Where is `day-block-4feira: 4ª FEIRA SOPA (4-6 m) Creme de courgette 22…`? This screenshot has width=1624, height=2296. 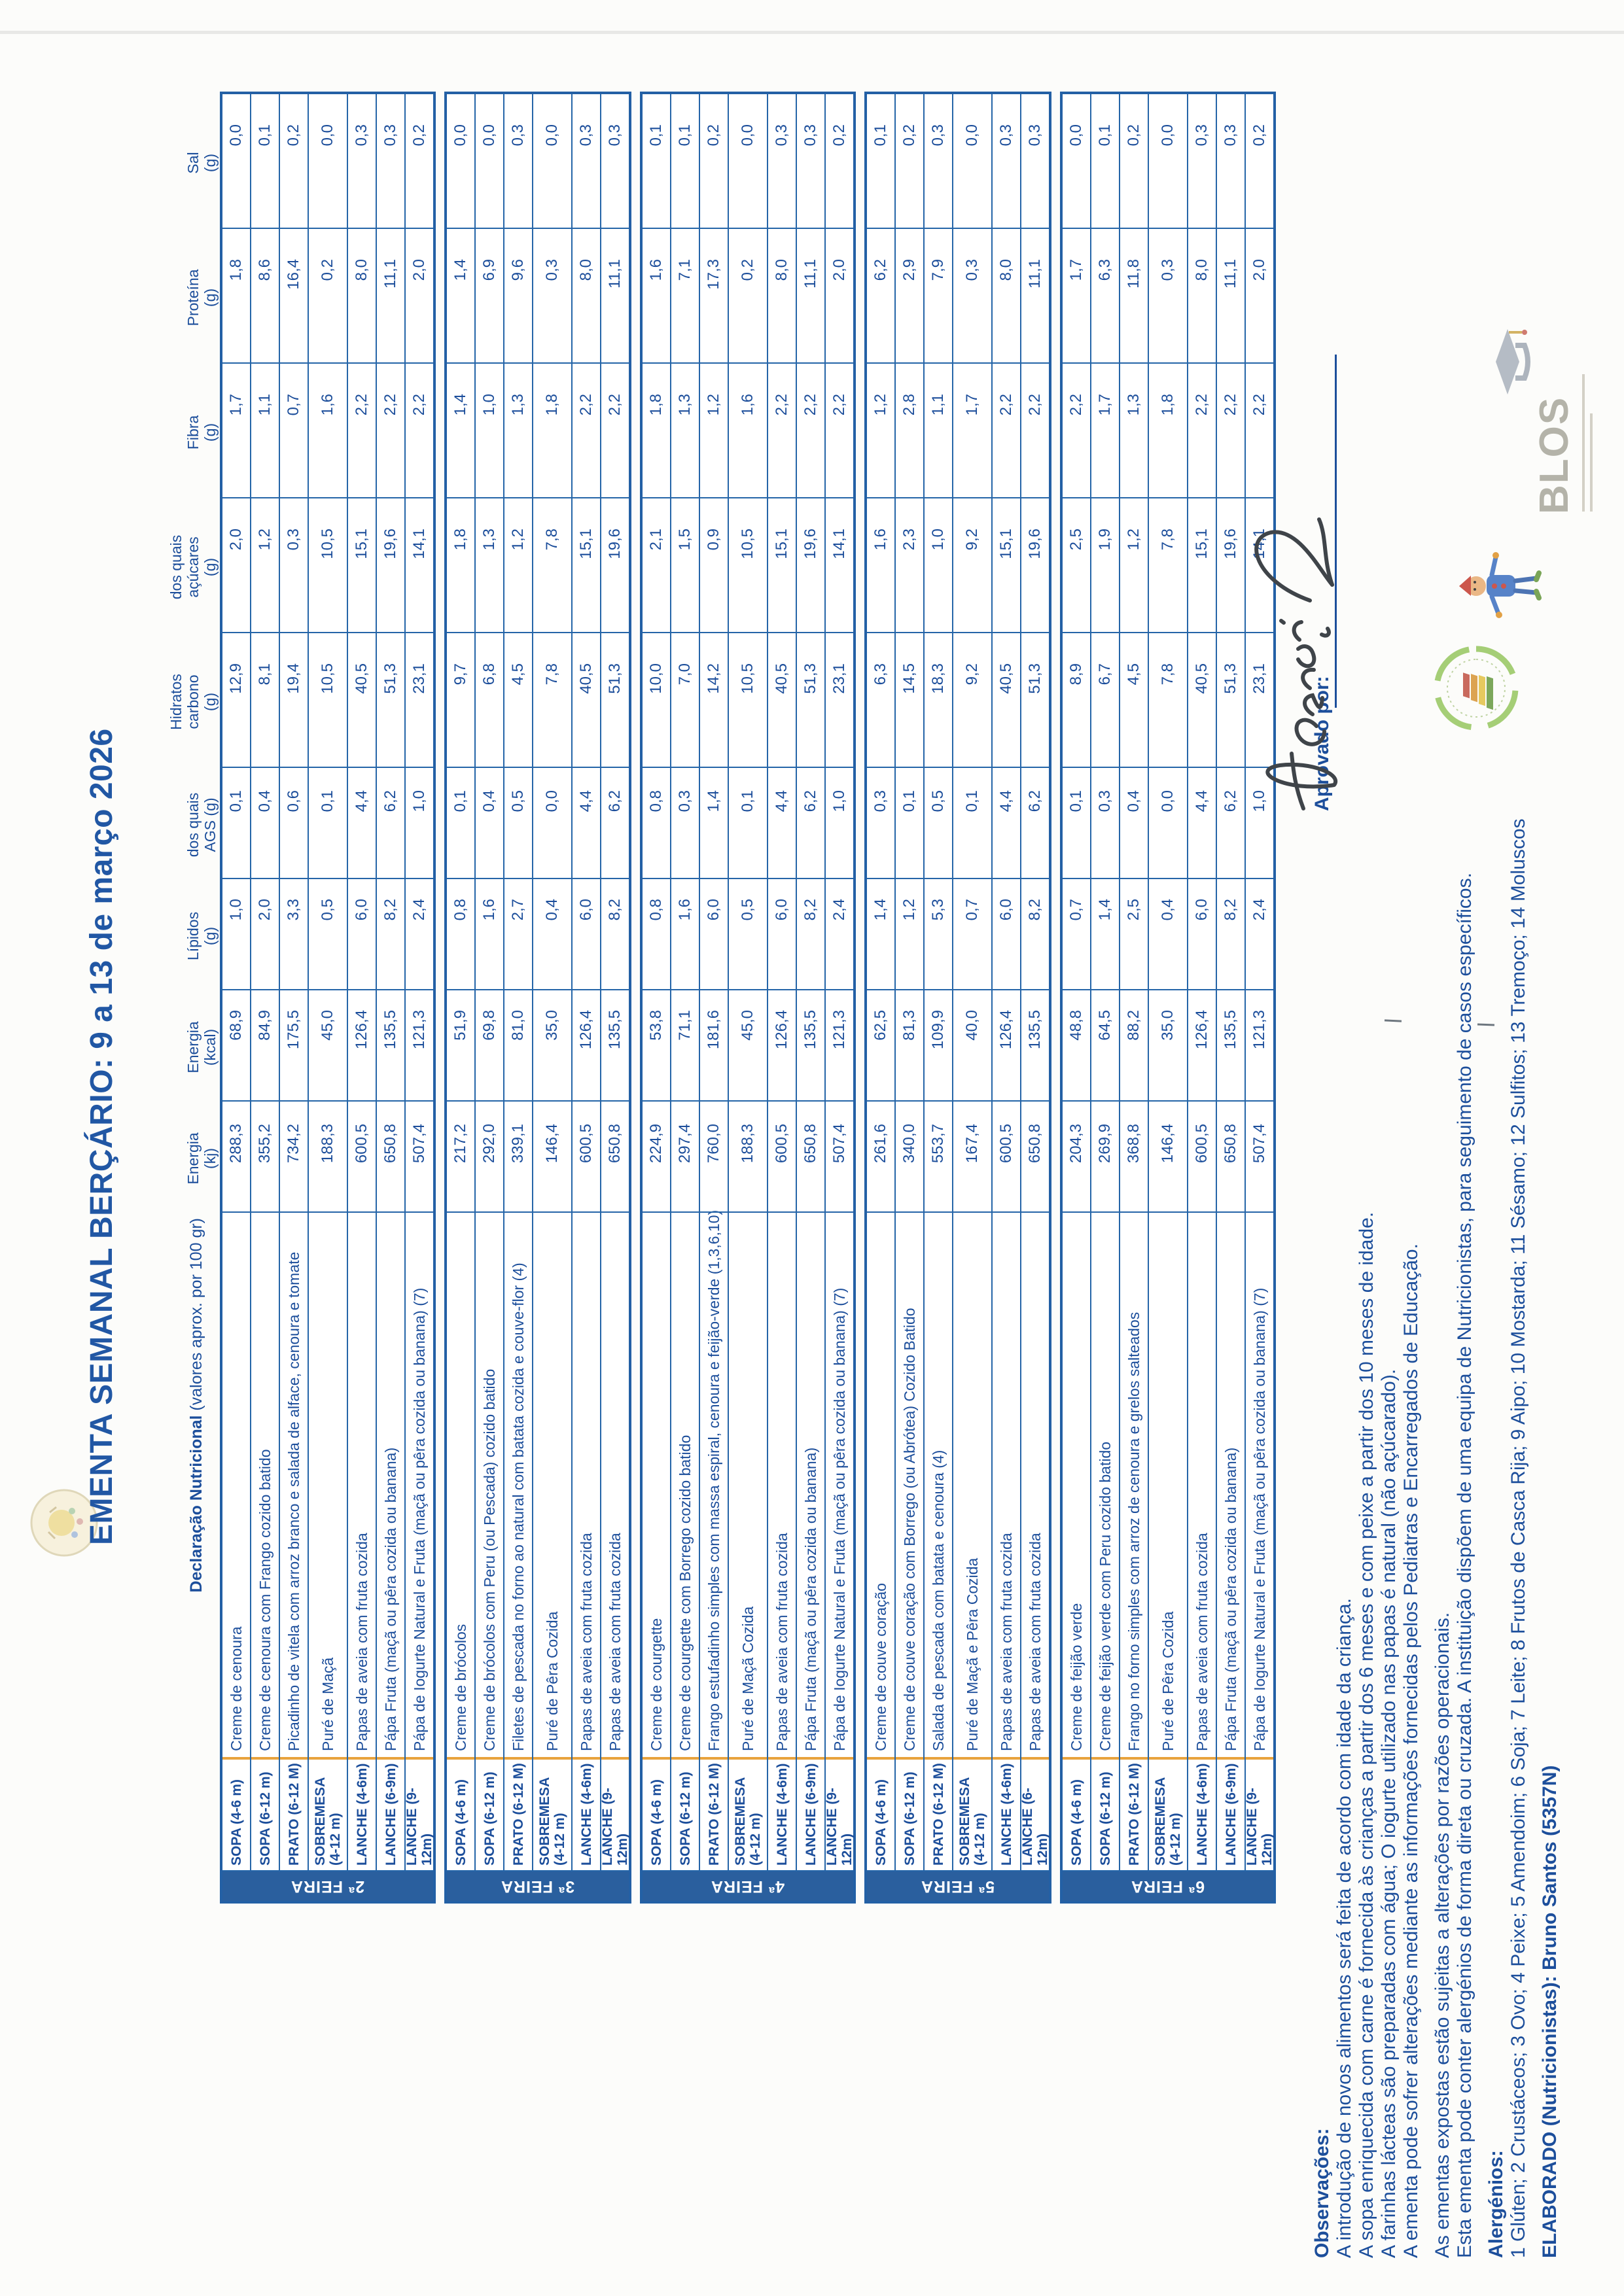 day-block-4feira: 4ª FEIRA SOPA (4-6 m) Creme de courgette 22… is located at coordinates (748, 998).